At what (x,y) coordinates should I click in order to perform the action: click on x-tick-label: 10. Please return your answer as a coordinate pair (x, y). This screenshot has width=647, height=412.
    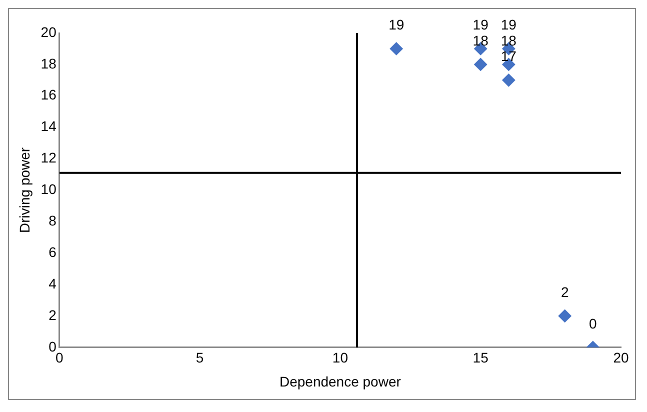
    Looking at the image, I should click on (340, 358).